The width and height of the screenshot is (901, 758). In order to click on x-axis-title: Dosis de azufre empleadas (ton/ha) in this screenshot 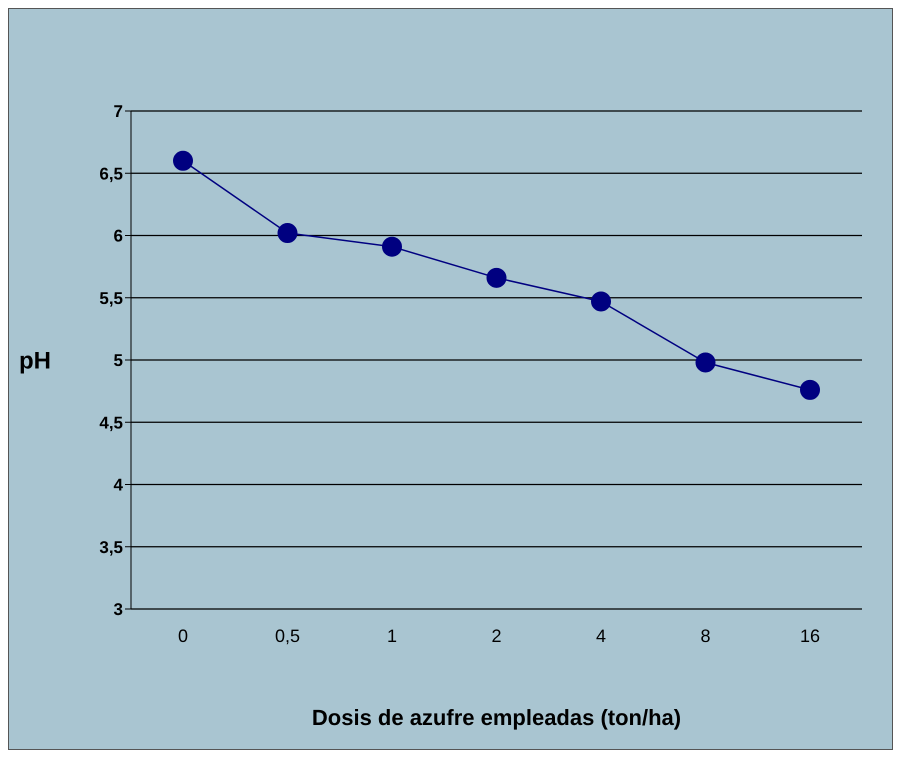, I will do `click(497, 717)`.